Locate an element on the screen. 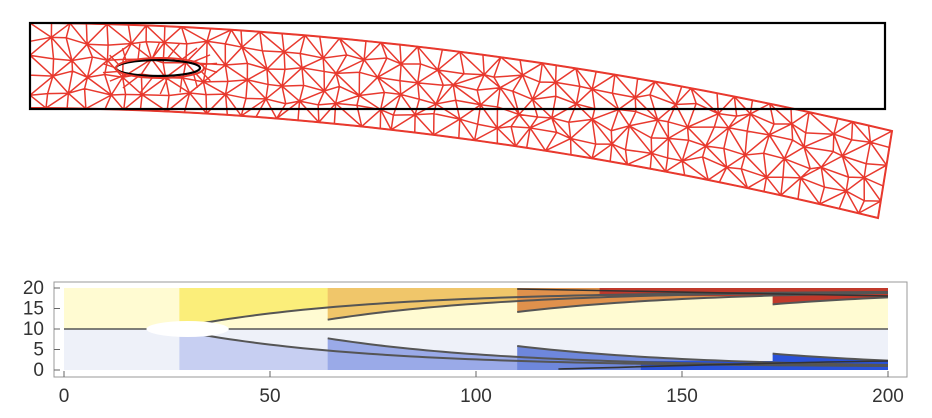  x-tick-label: 150 is located at coordinates (682, 396).